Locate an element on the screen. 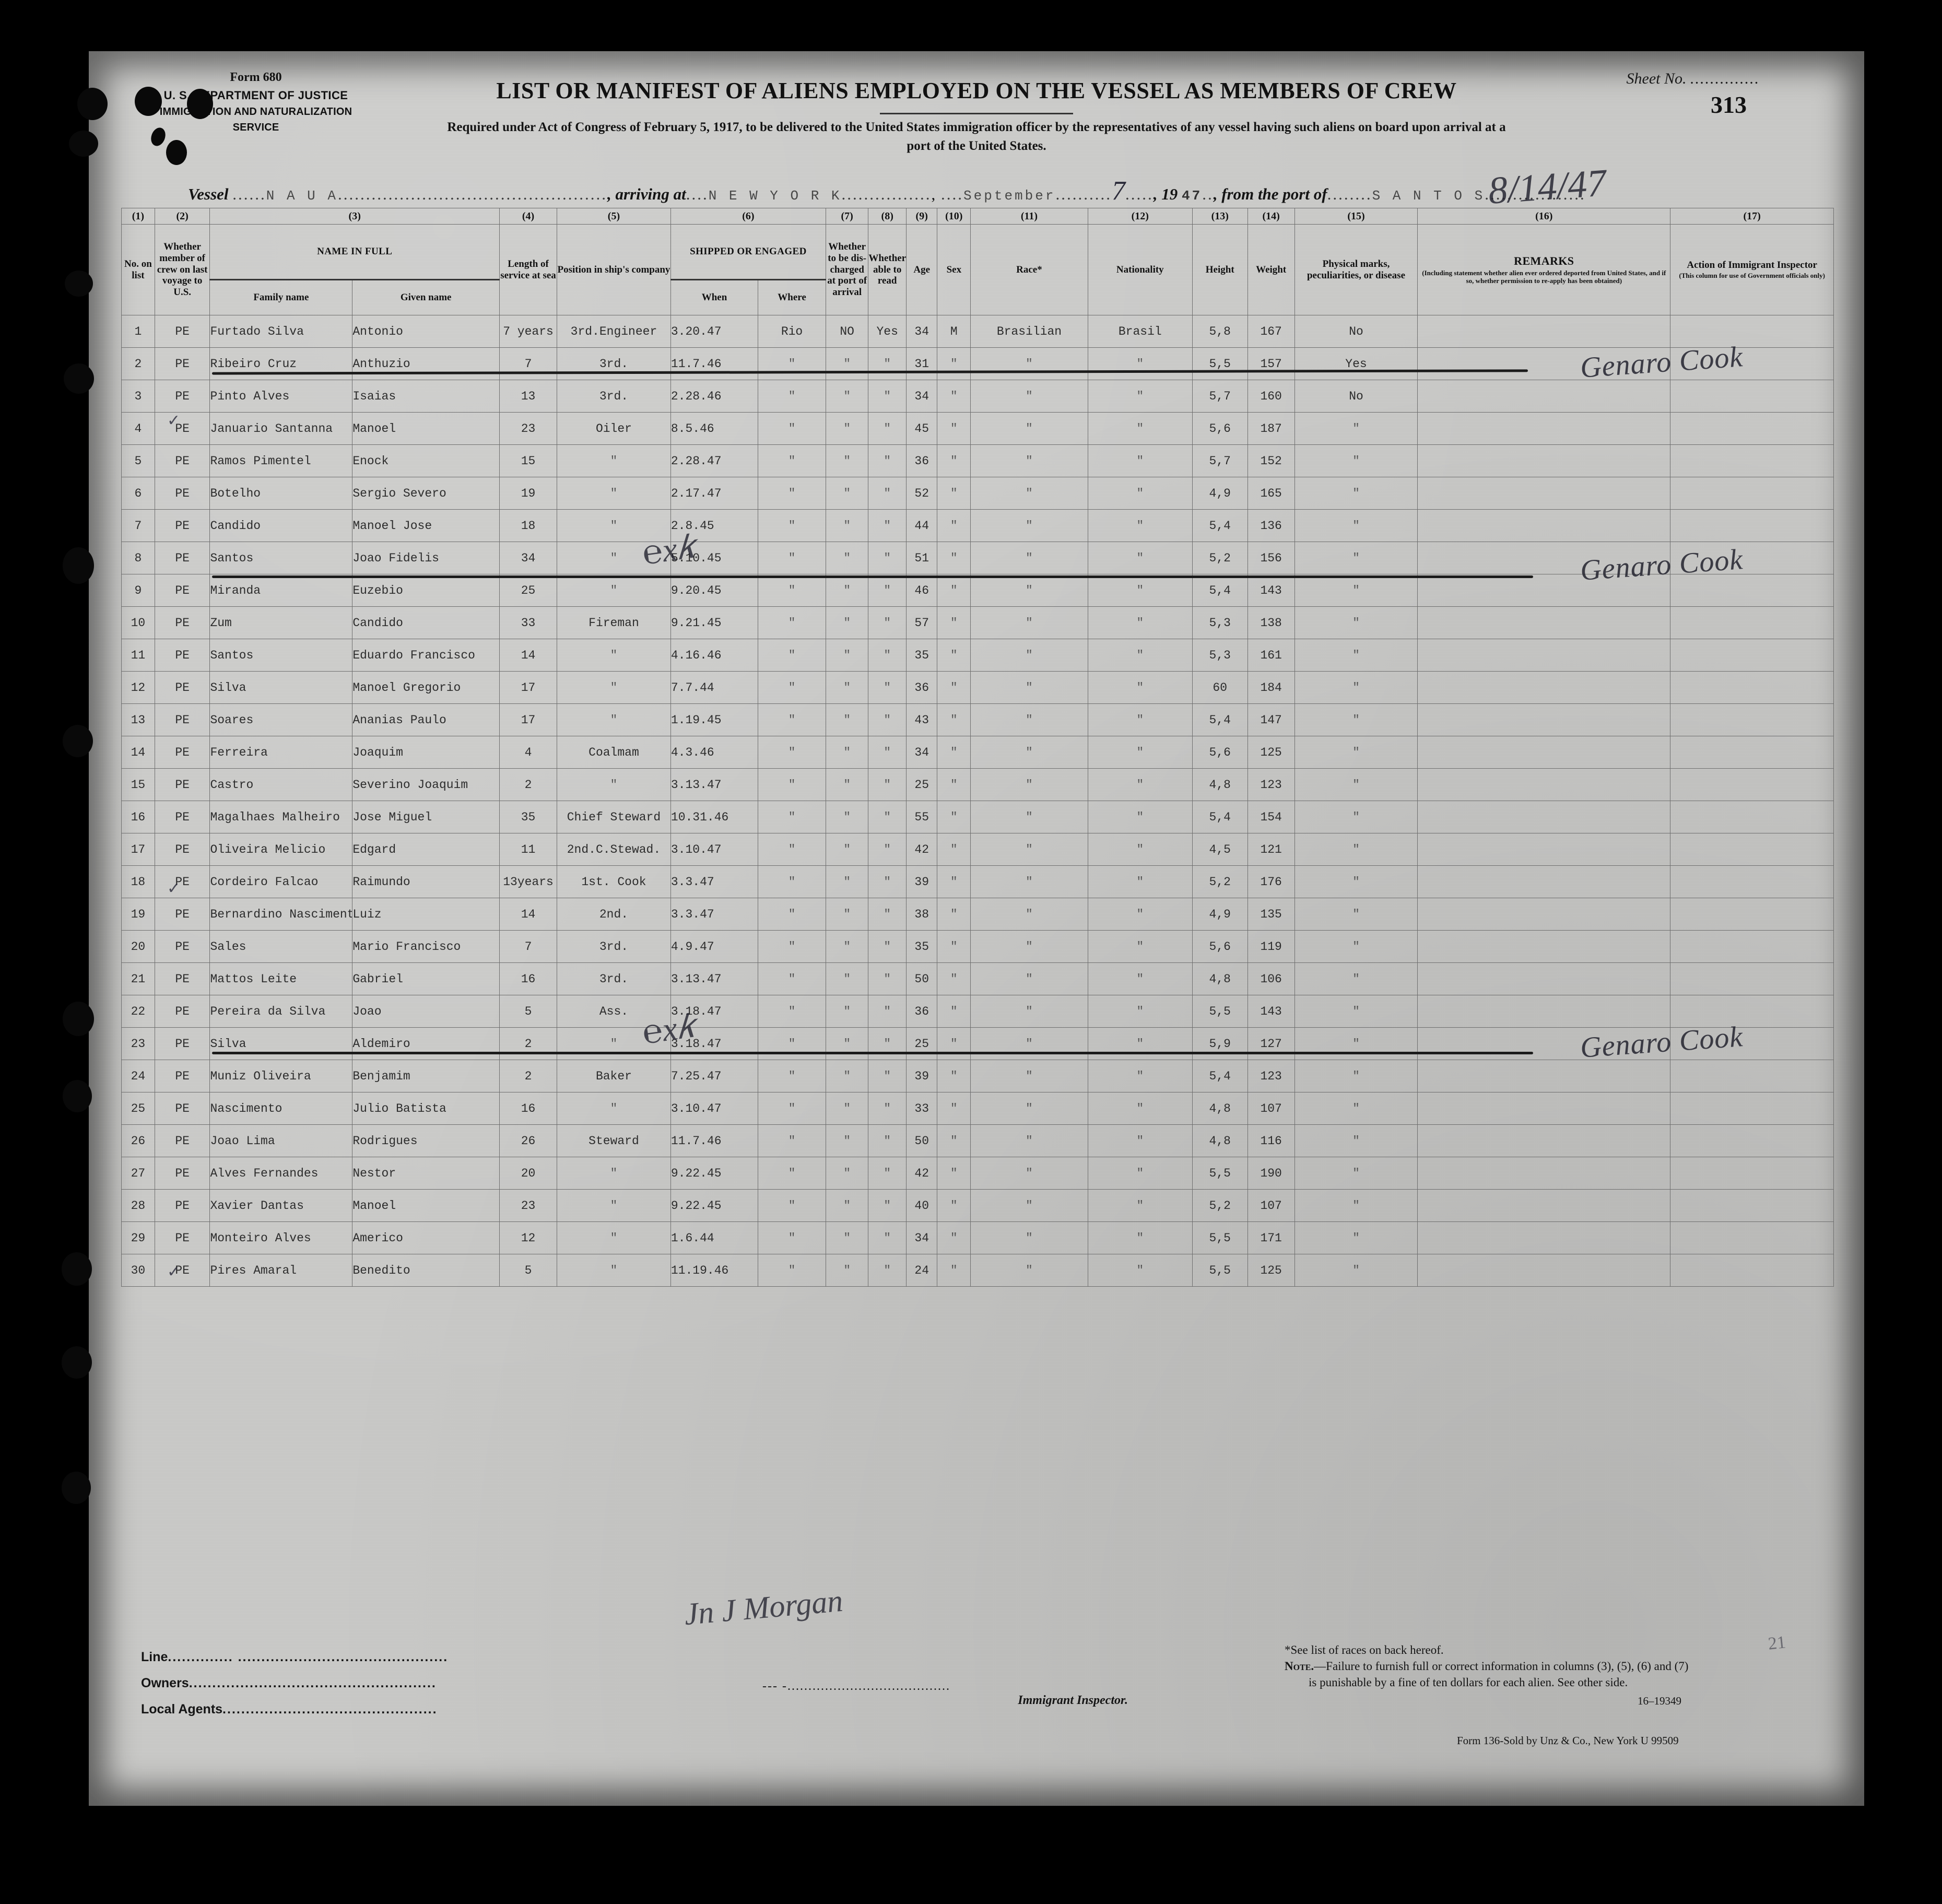 This screenshot has width=1942, height=1904. cell-given-name: Antonio is located at coordinates (426, 331).